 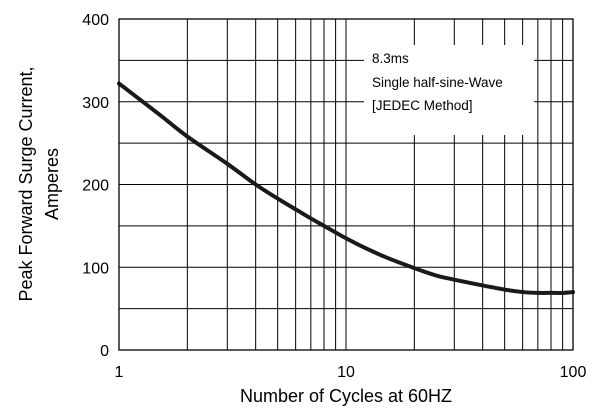 What do you see at coordinates (95, 20) in the screenshot?
I see `y-tick-label: 400` at bounding box center [95, 20].